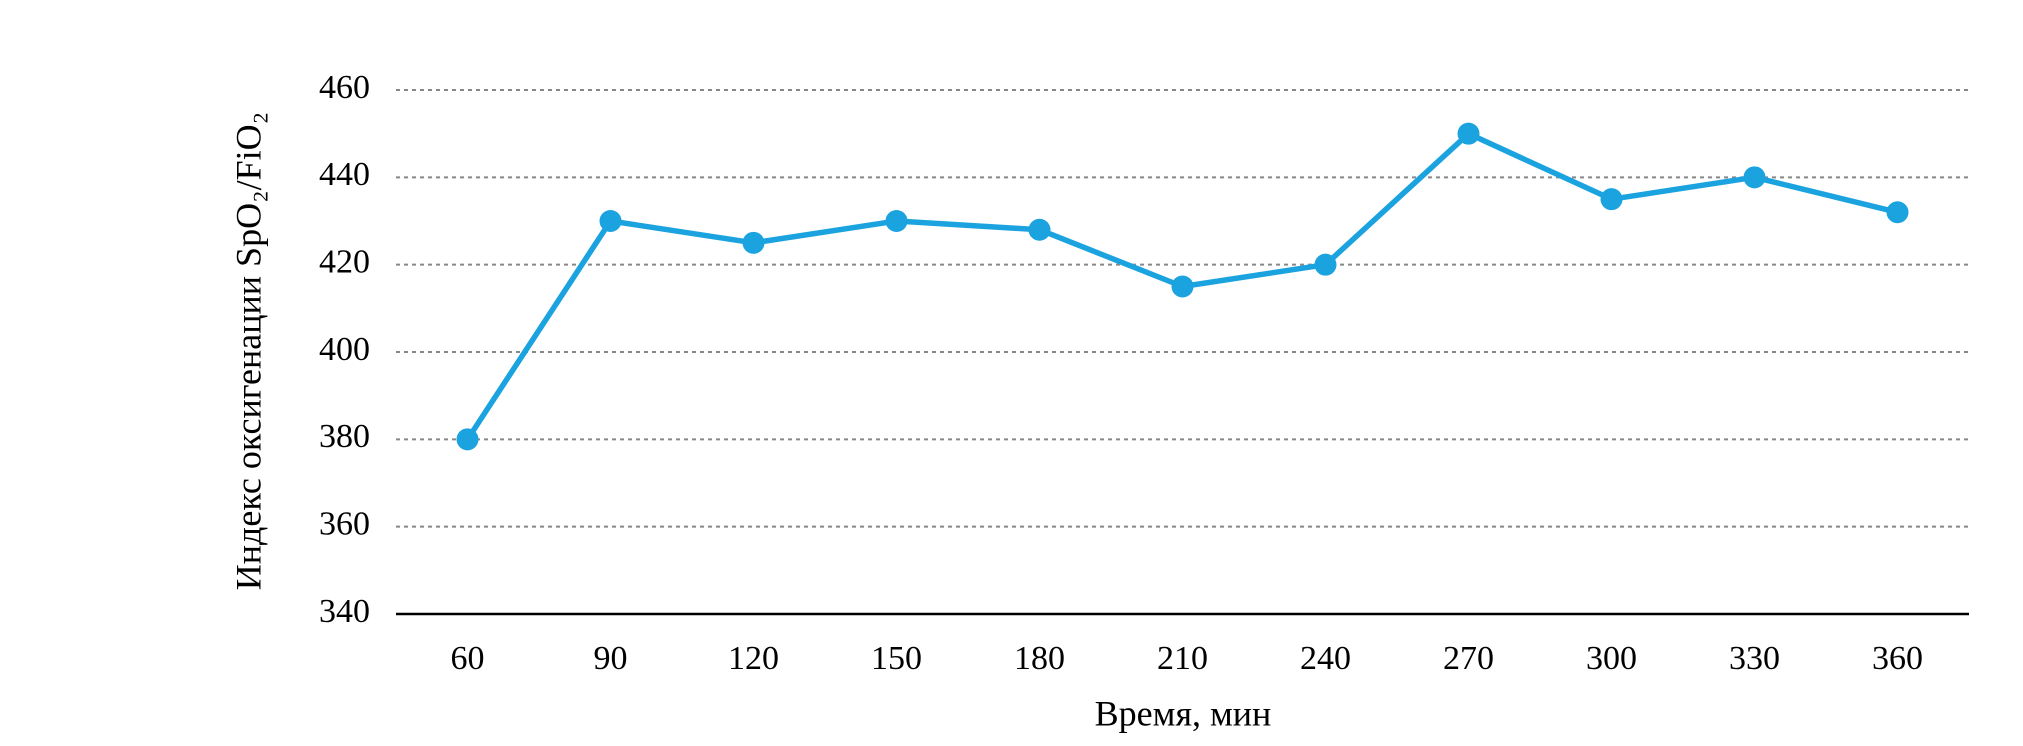  I want to click on y-axis-title: Индекс оксигенации SpO₂/FiO₂, so click(248, 351).